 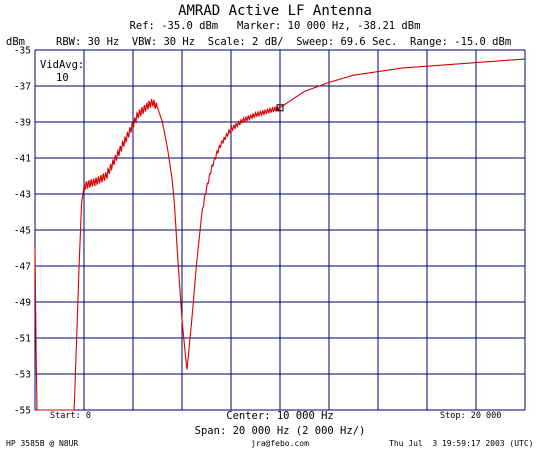 What do you see at coordinates (22, 411) in the screenshot?
I see `y-tick-label: -55` at bounding box center [22, 411].